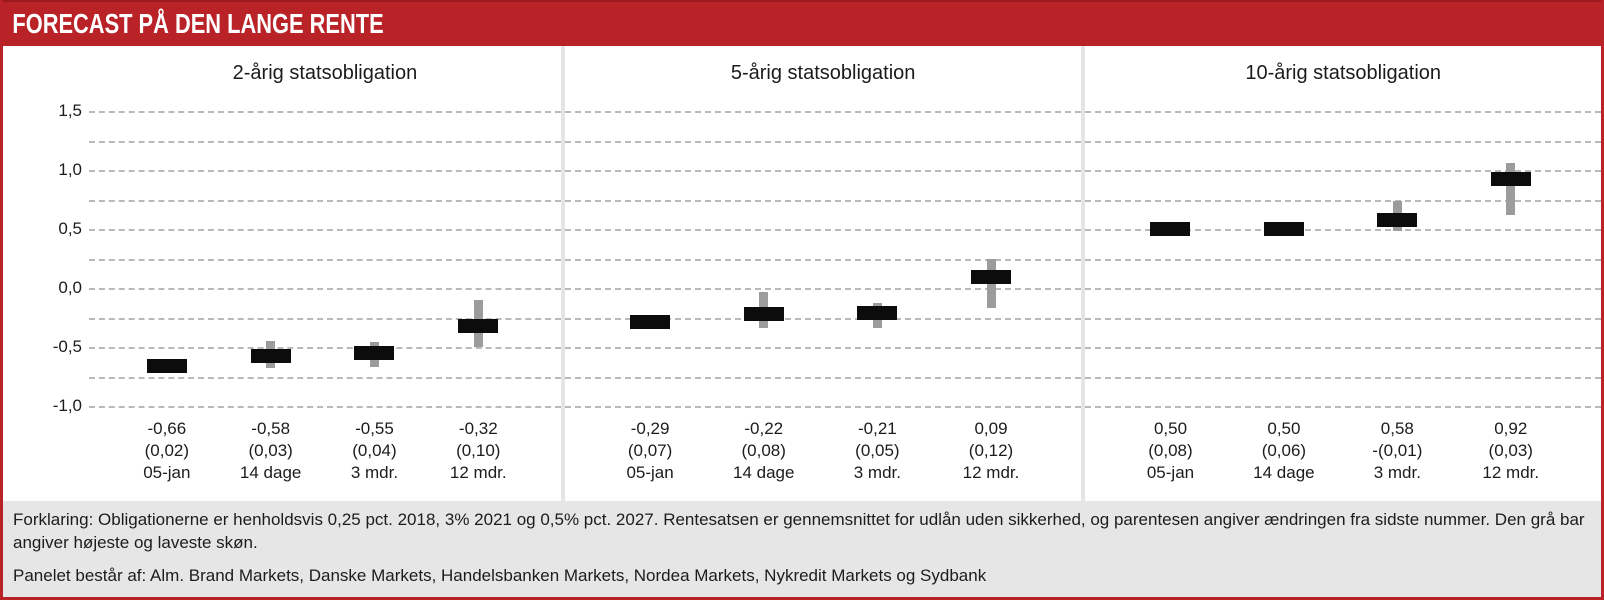 The height and width of the screenshot is (600, 1604). I want to click on point-label-line: (0,06), so click(1284, 450).